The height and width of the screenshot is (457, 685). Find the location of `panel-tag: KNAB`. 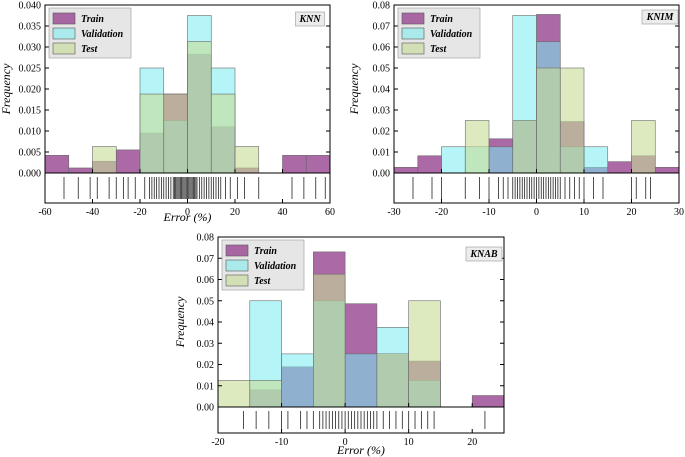

panel-tag: KNAB is located at coordinates (483, 254).